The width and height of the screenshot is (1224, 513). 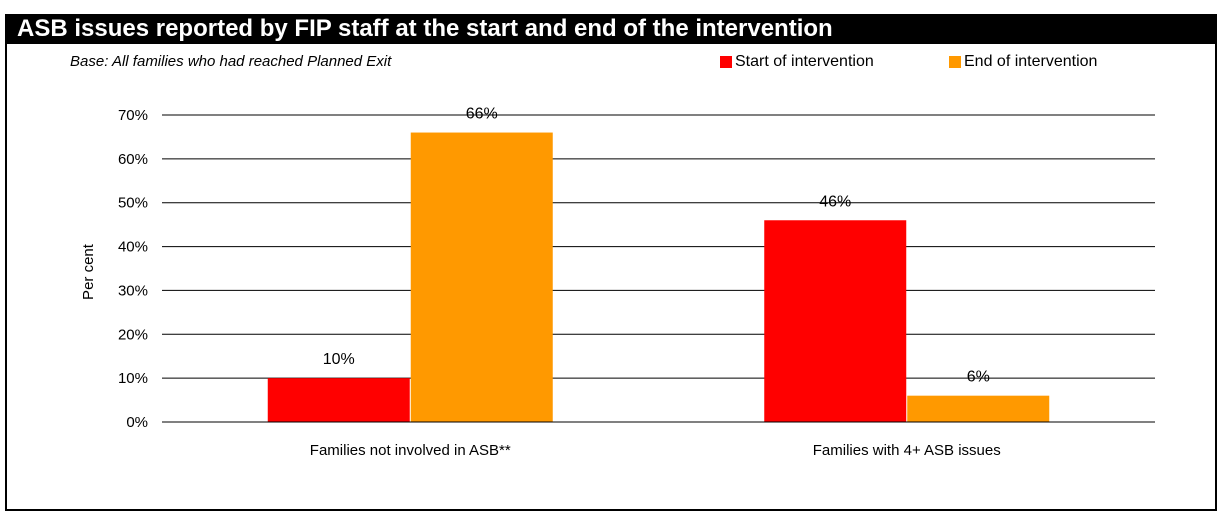 I want to click on y-tick-label: 60%, so click(x=133, y=159).